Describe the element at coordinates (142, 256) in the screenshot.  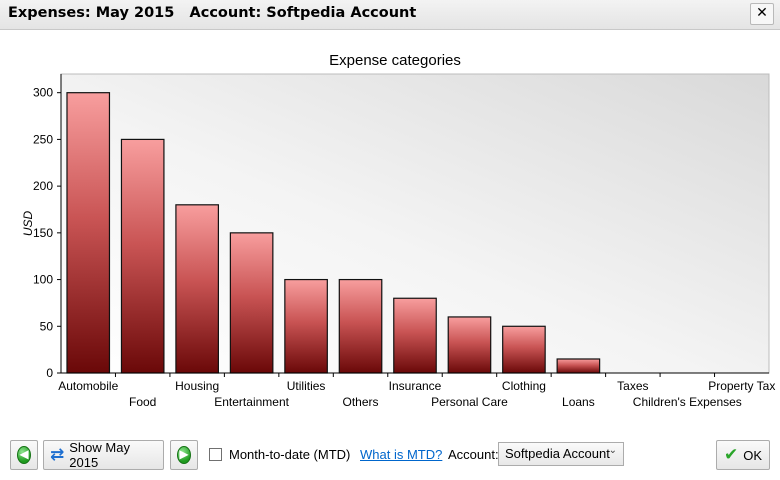
I see `bar-food` at that location.